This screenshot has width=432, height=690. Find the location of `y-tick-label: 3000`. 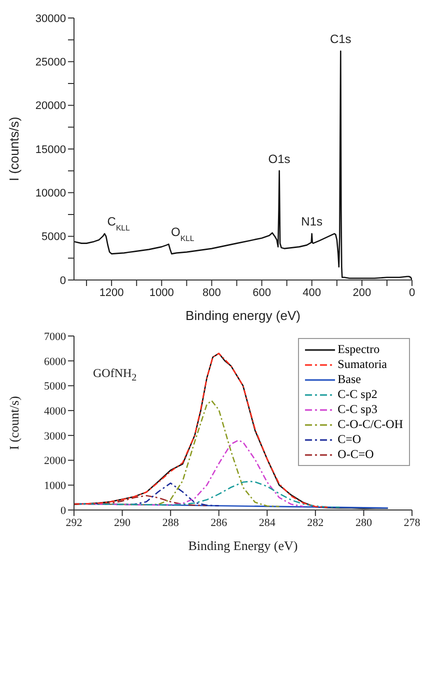

y-tick-label: 3000 is located at coordinates (55, 436).